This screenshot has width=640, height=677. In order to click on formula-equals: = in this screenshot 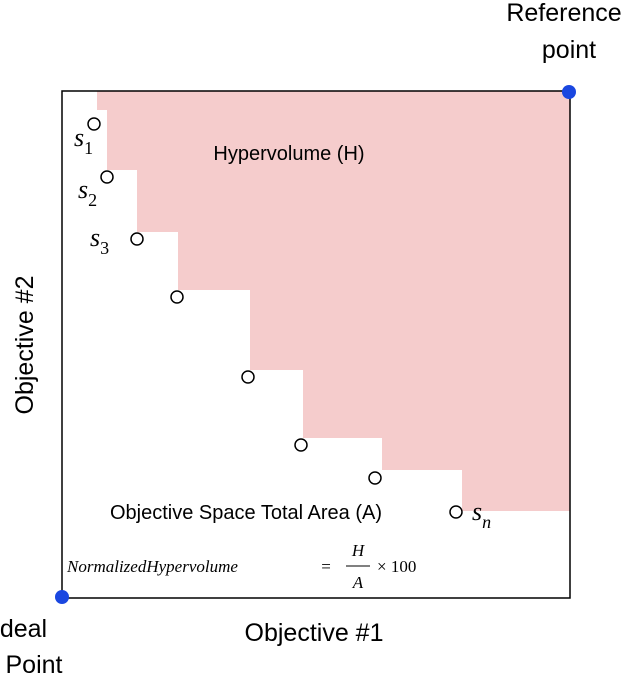, I will do `click(326, 566)`.